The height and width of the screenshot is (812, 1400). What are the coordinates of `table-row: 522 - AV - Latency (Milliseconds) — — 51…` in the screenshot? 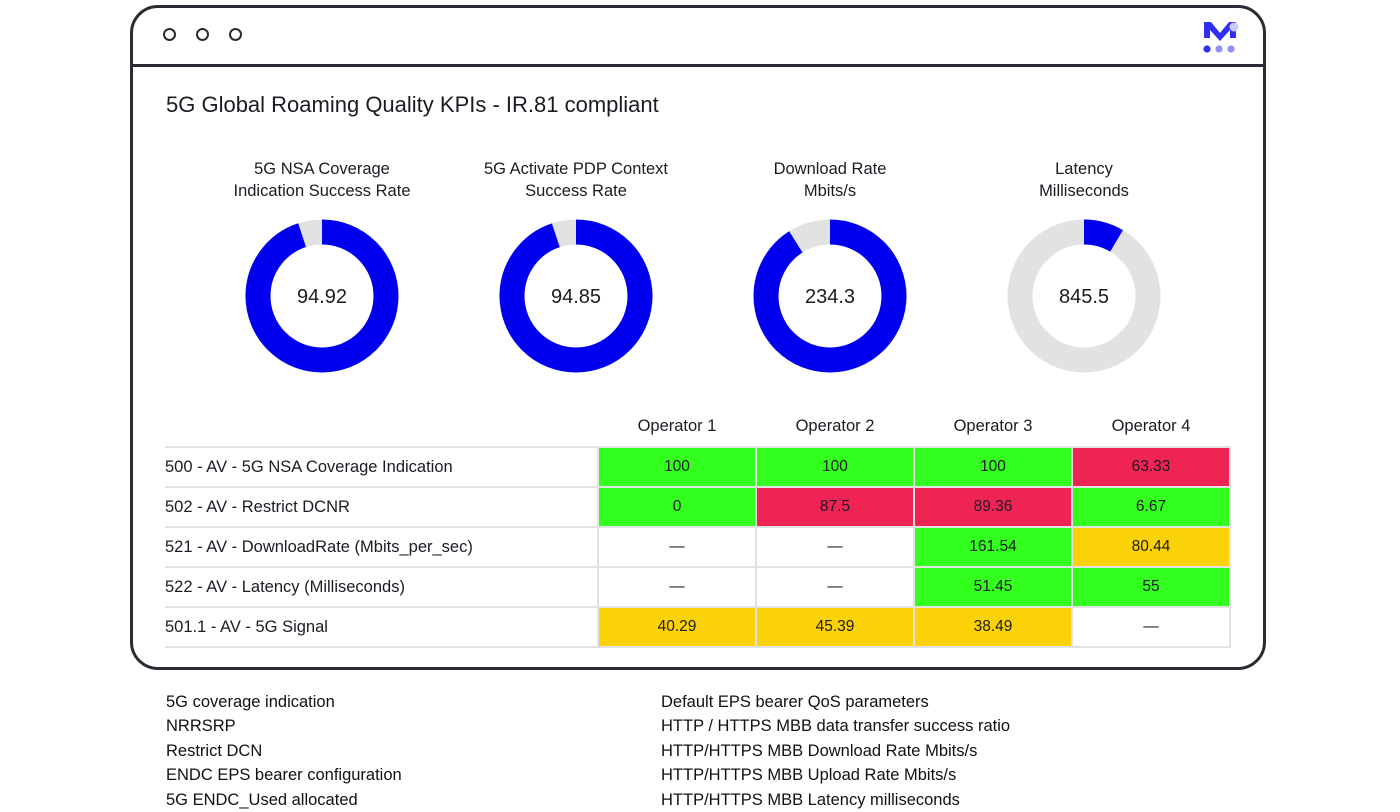 It's located at (698, 587).